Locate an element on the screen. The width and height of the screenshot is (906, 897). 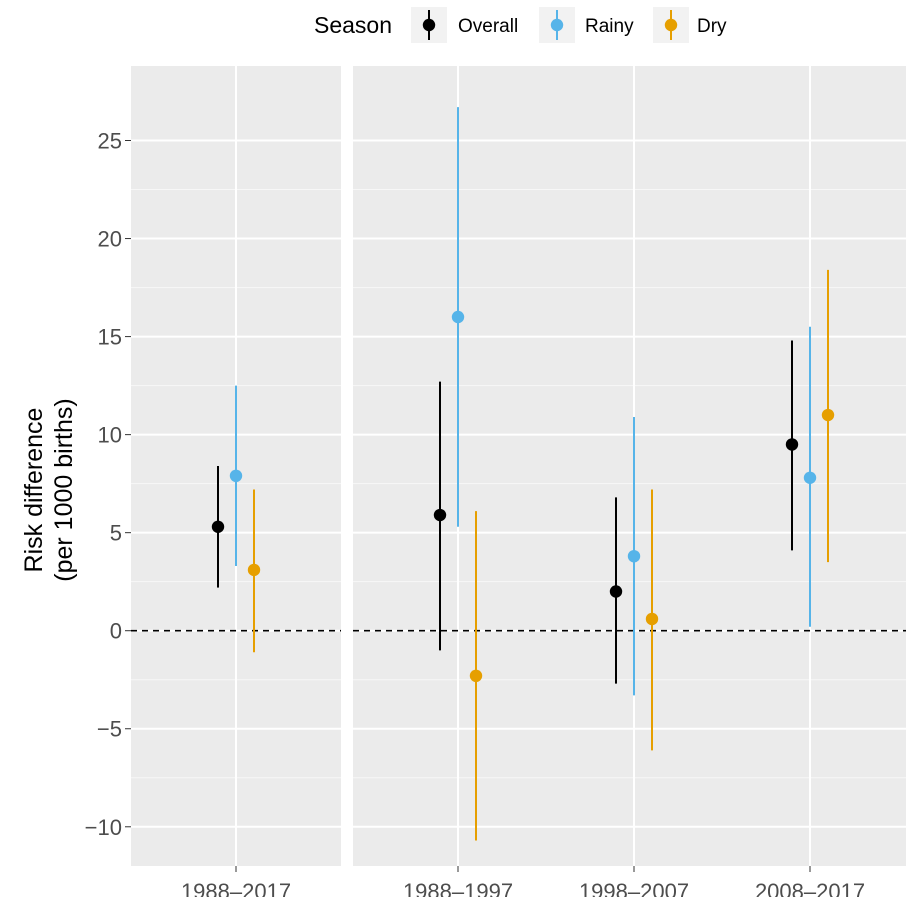
legend-title: Season is located at coordinates (353, 25).